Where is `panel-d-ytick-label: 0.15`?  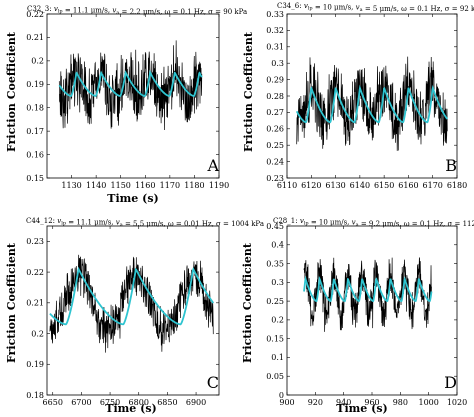
panel-d-ytick-label: 0.15 is located at coordinates (275, 338).